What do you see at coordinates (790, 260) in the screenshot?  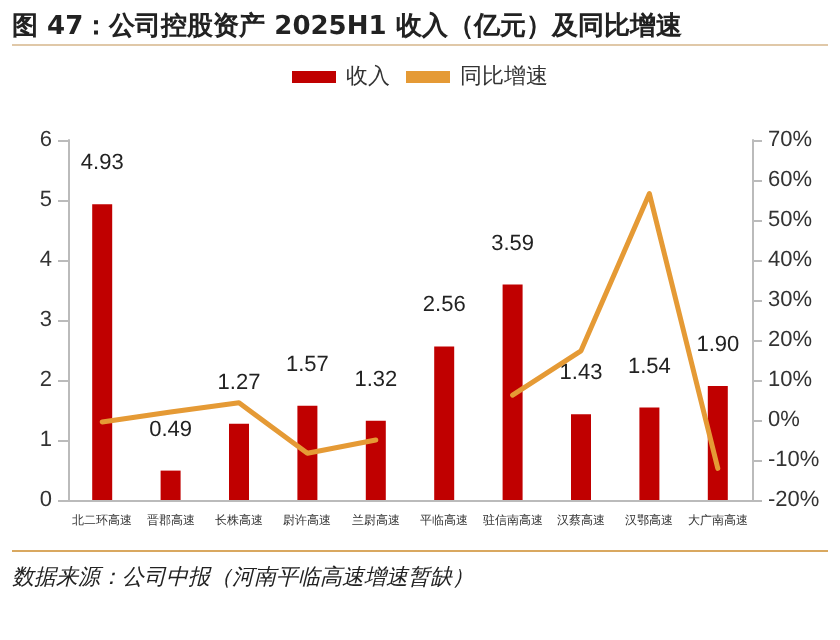 I see `y2-tick-label: 40%` at bounding box center [790, 260].